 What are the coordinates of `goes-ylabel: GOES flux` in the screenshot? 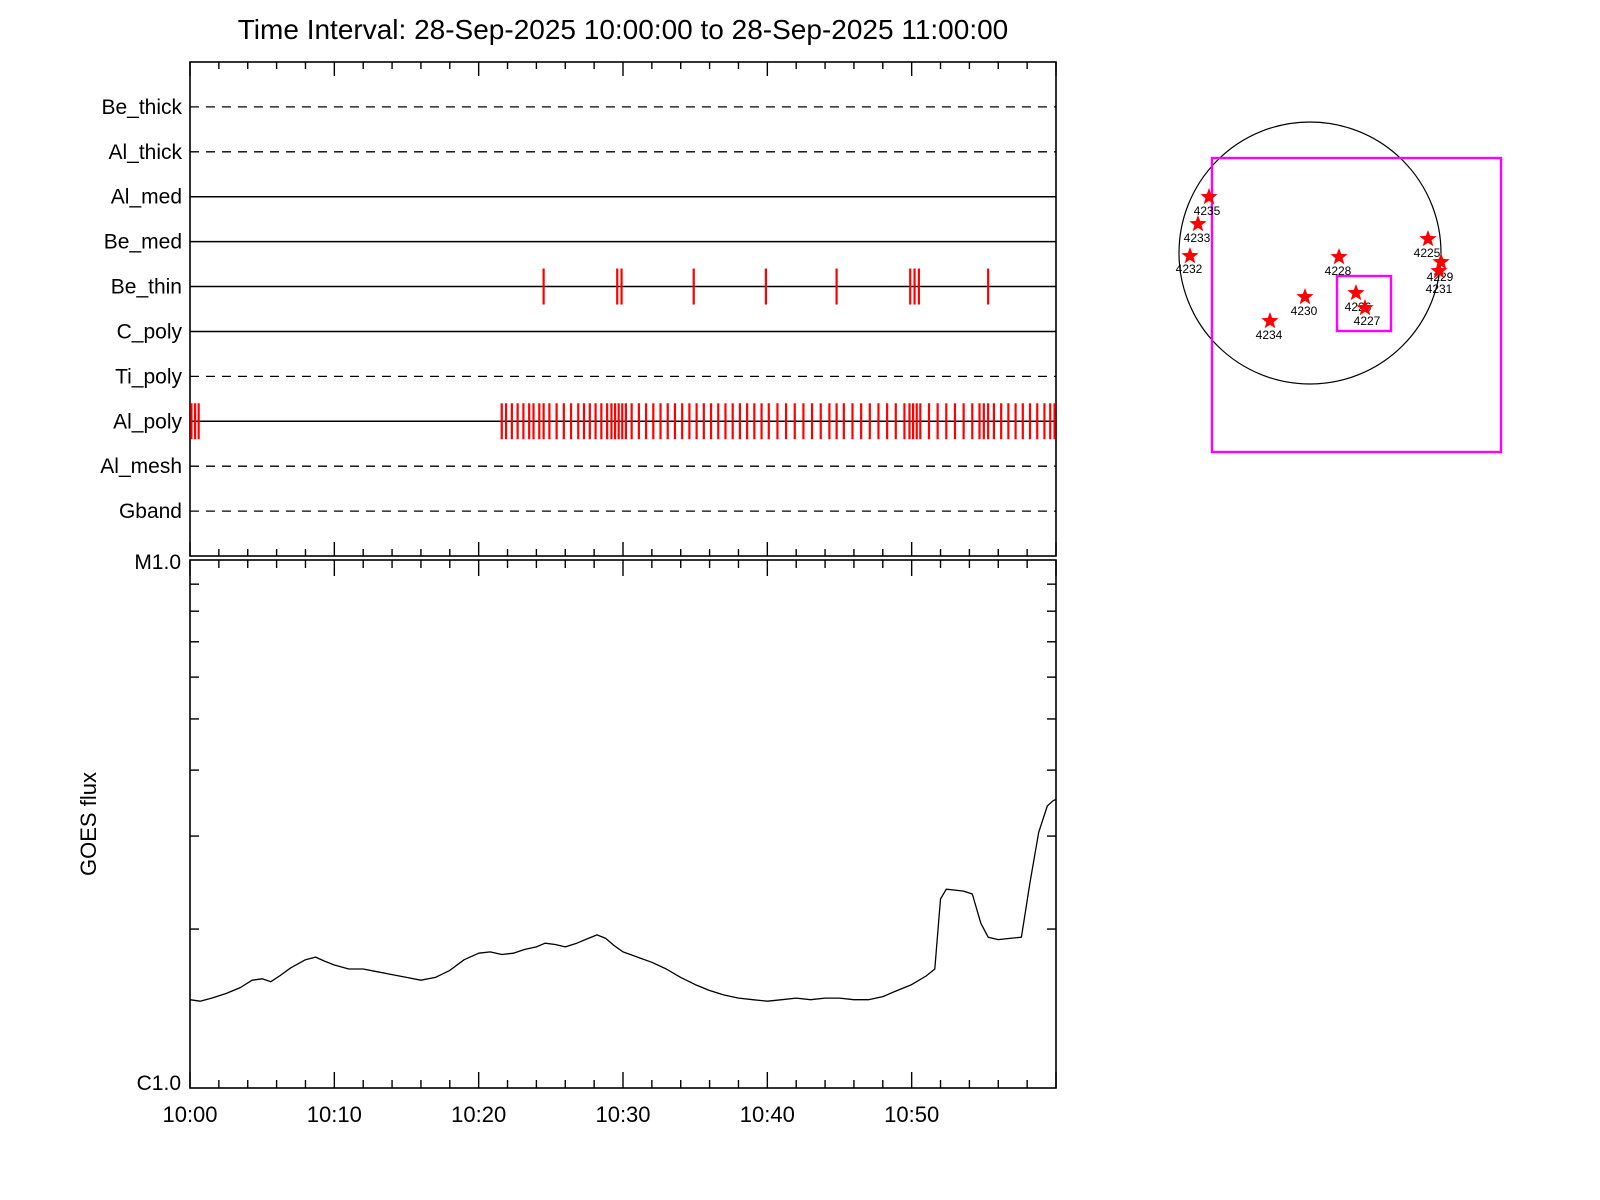 It's located at (88, 824).